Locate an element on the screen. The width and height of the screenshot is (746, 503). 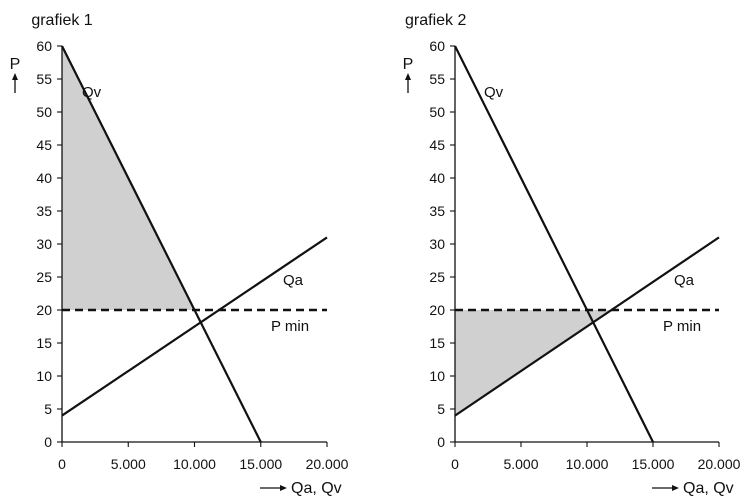
chart-title: grafiek 2 is located at coordinates (435, 20).